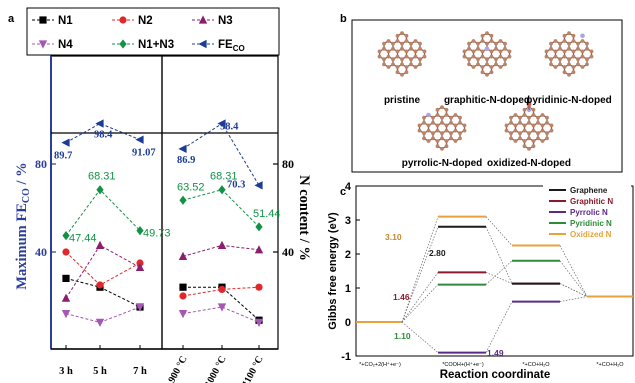 The height and width of the screenshot is (383, 635). Describe the element at coordinates (144, 153) in the screenshot. I see `panel-a-fe-label: 91.07` at that location.